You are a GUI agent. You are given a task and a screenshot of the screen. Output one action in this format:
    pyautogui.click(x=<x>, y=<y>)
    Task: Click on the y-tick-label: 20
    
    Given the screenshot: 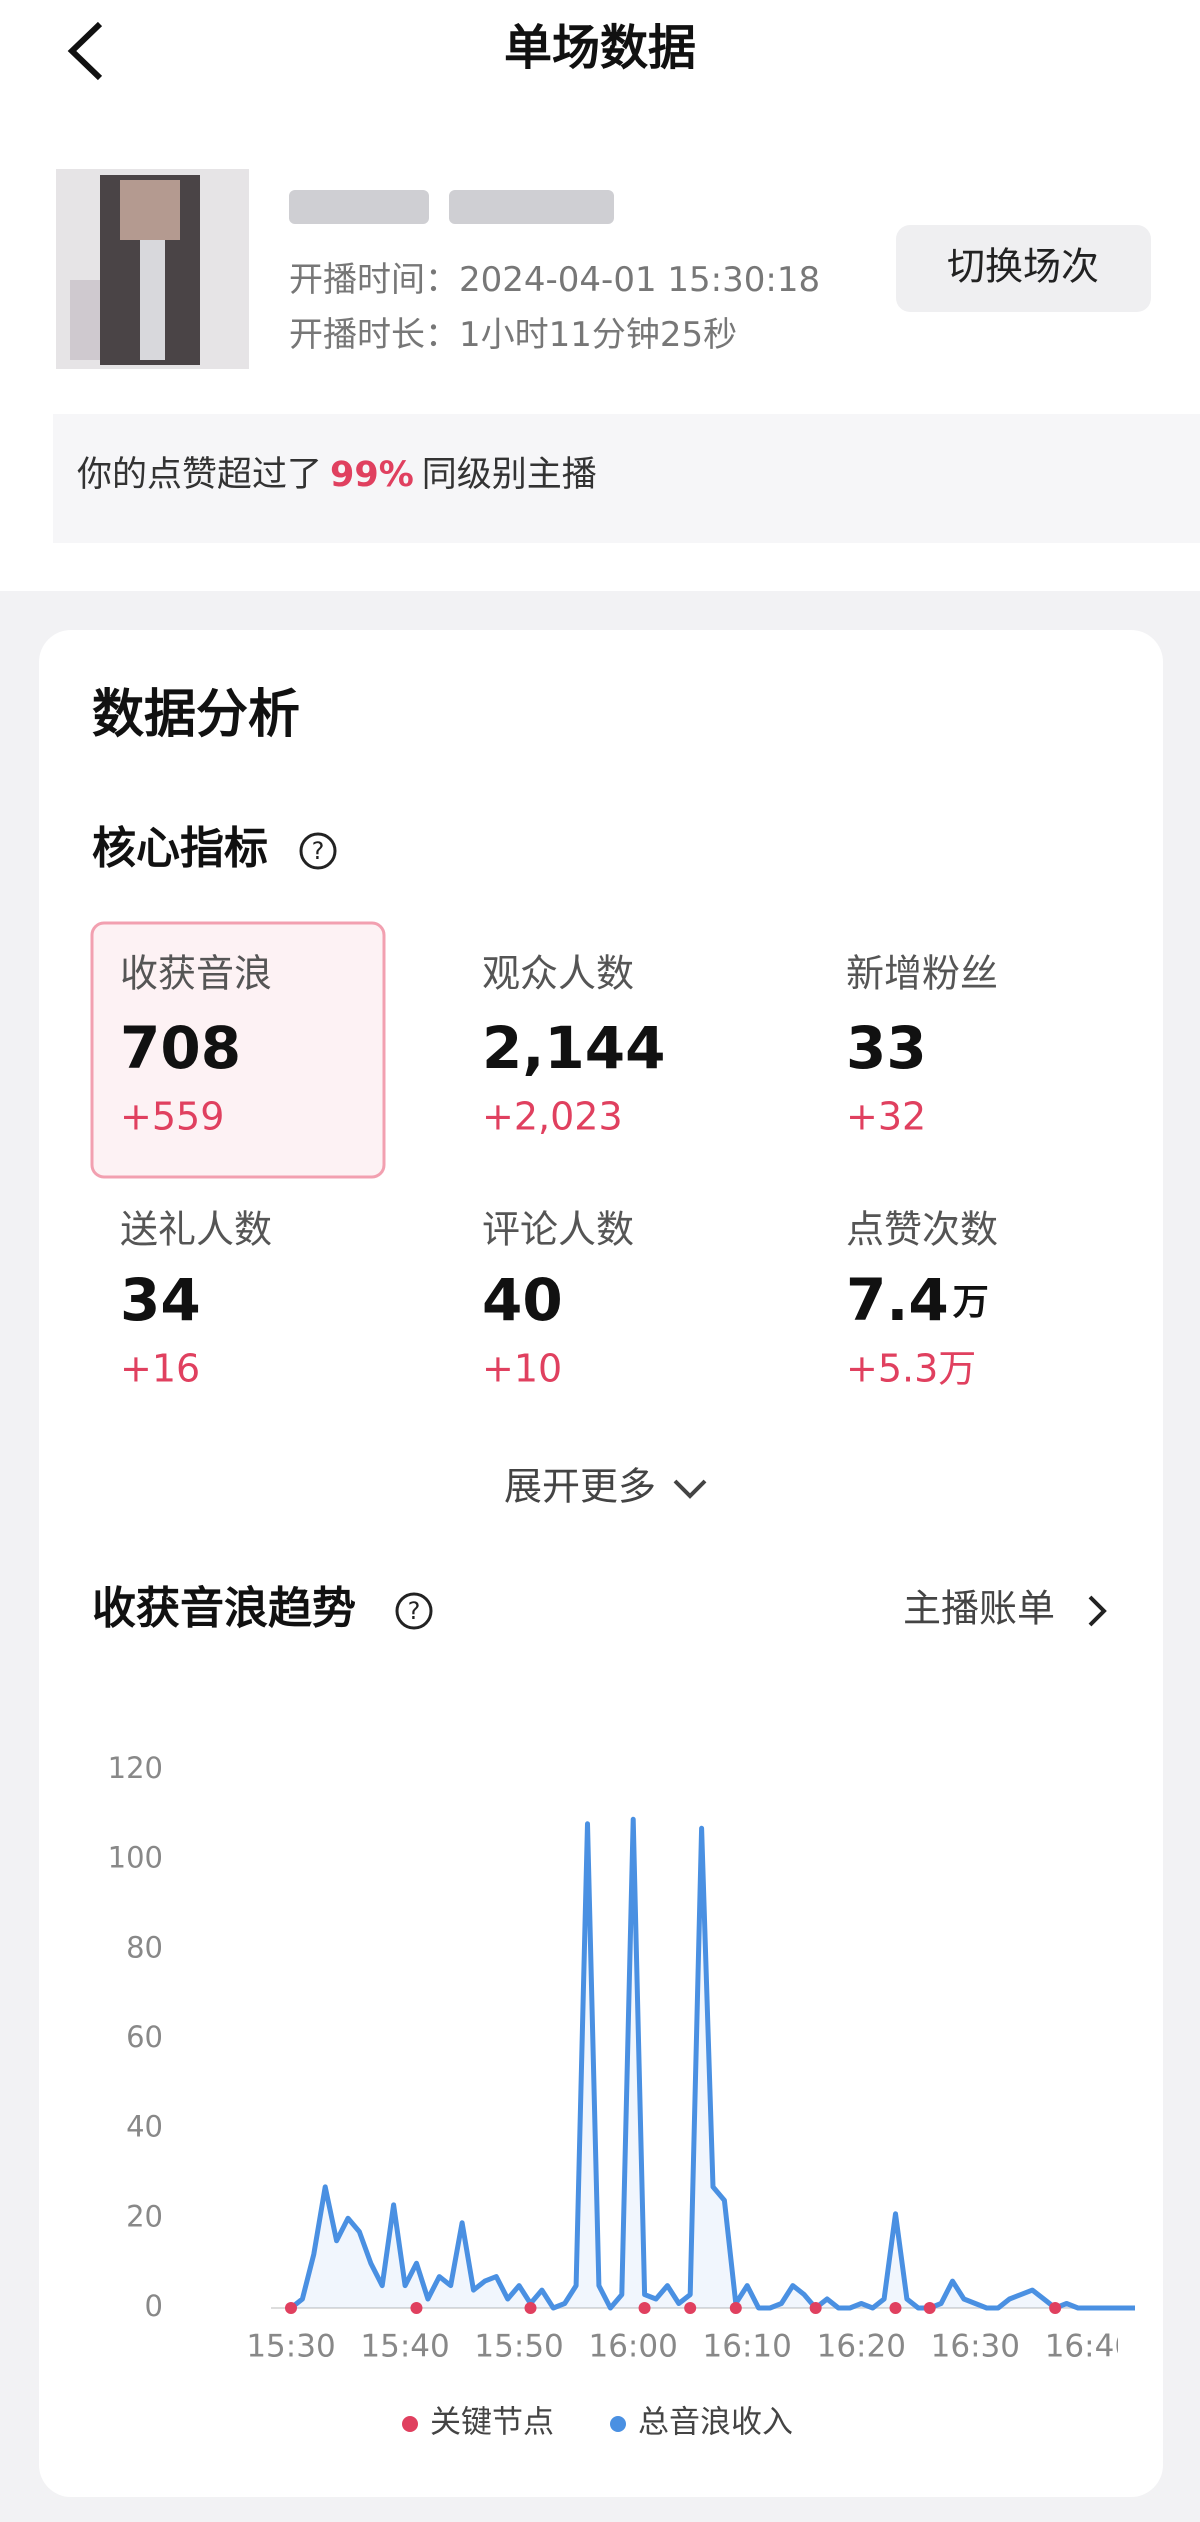 What is the action you would take?
    pyautogui.click(x=144, y=2216)
    